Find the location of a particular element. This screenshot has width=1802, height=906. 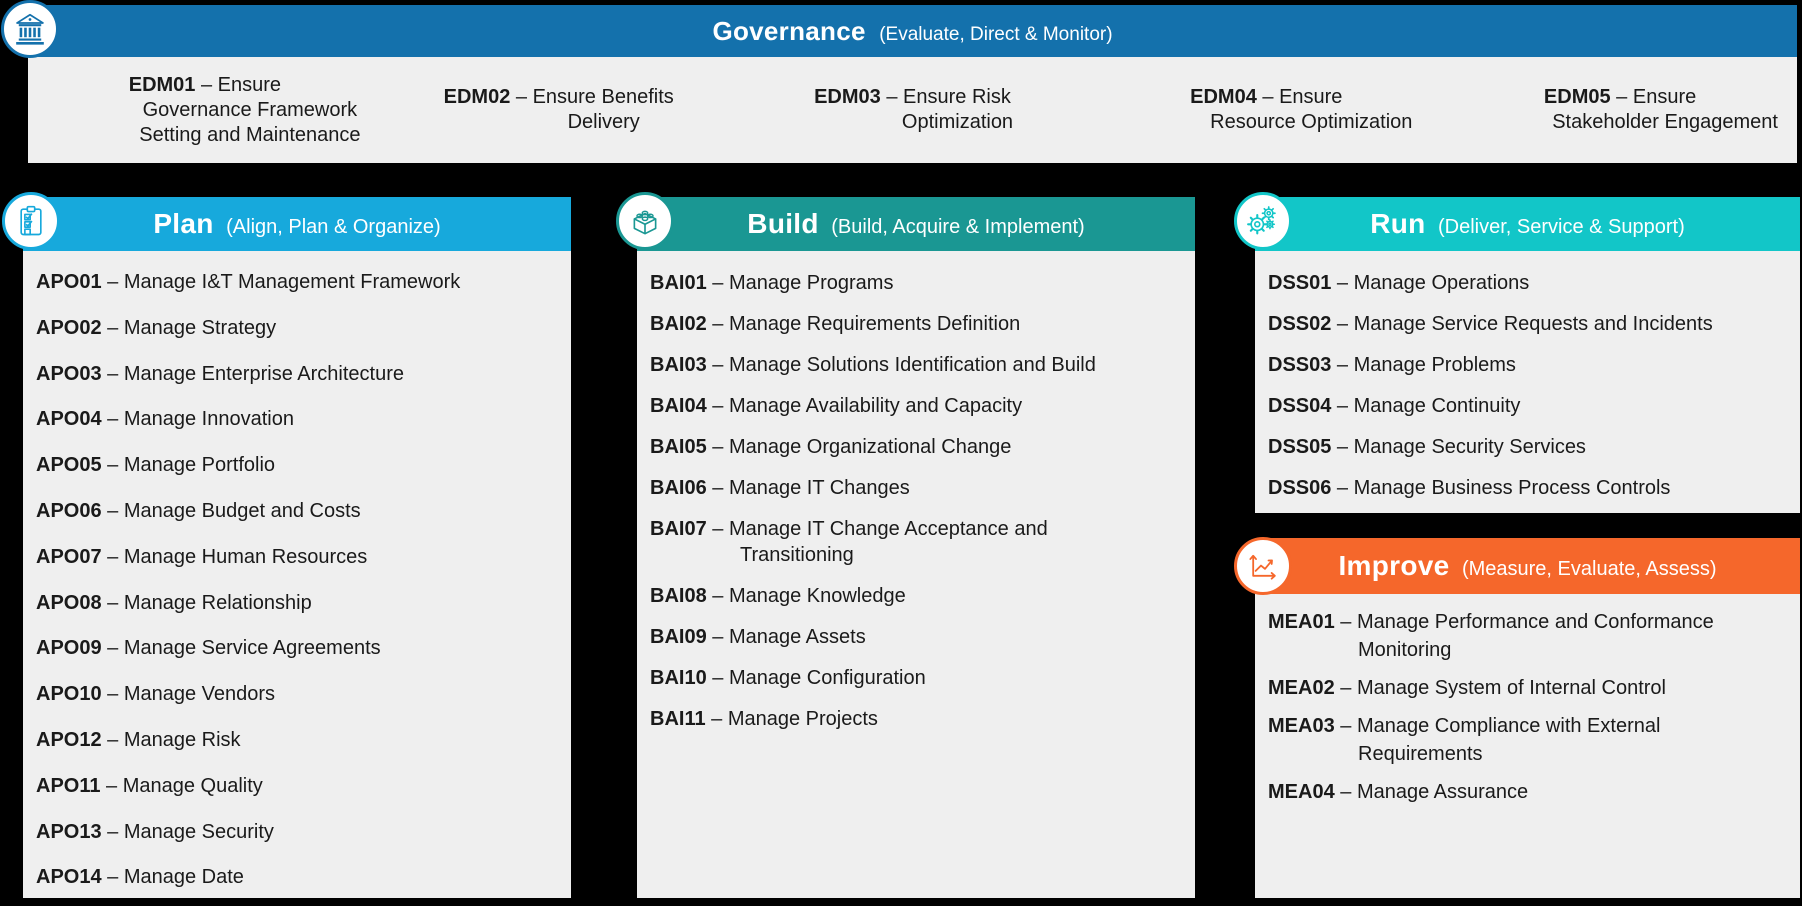

plan-title: Plan is located at coordinates (183, 223).